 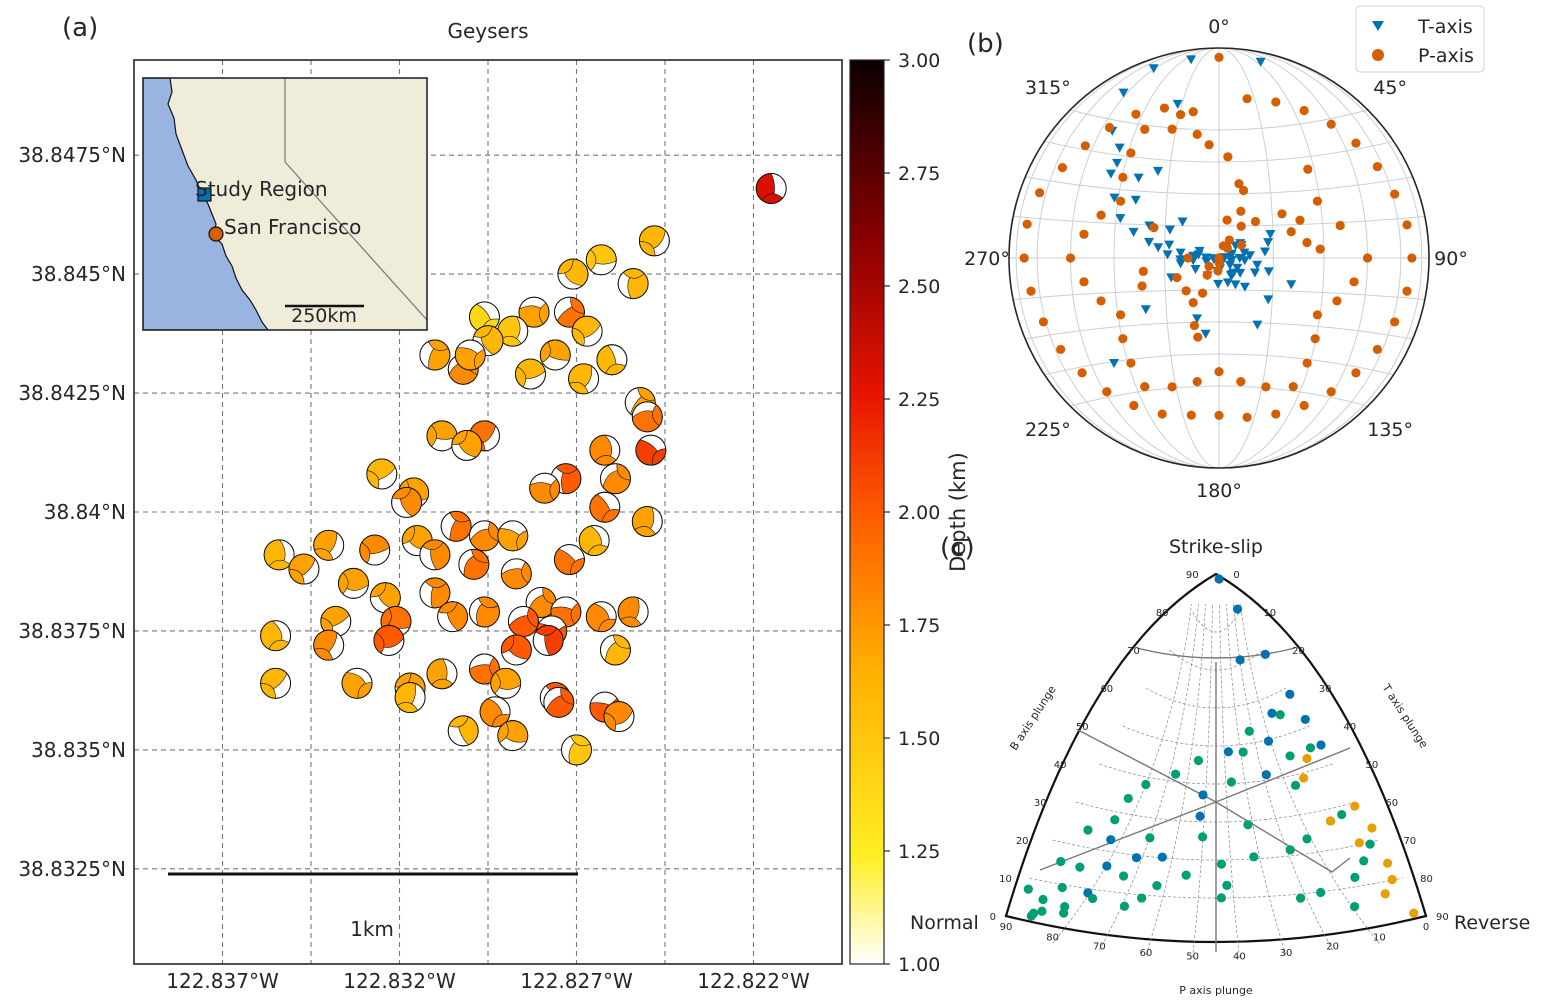 What do you see at coordinates (1379, 937) in the screenshot?
I see `p-axis-tick: 10` at bounding box center [1379, 937].